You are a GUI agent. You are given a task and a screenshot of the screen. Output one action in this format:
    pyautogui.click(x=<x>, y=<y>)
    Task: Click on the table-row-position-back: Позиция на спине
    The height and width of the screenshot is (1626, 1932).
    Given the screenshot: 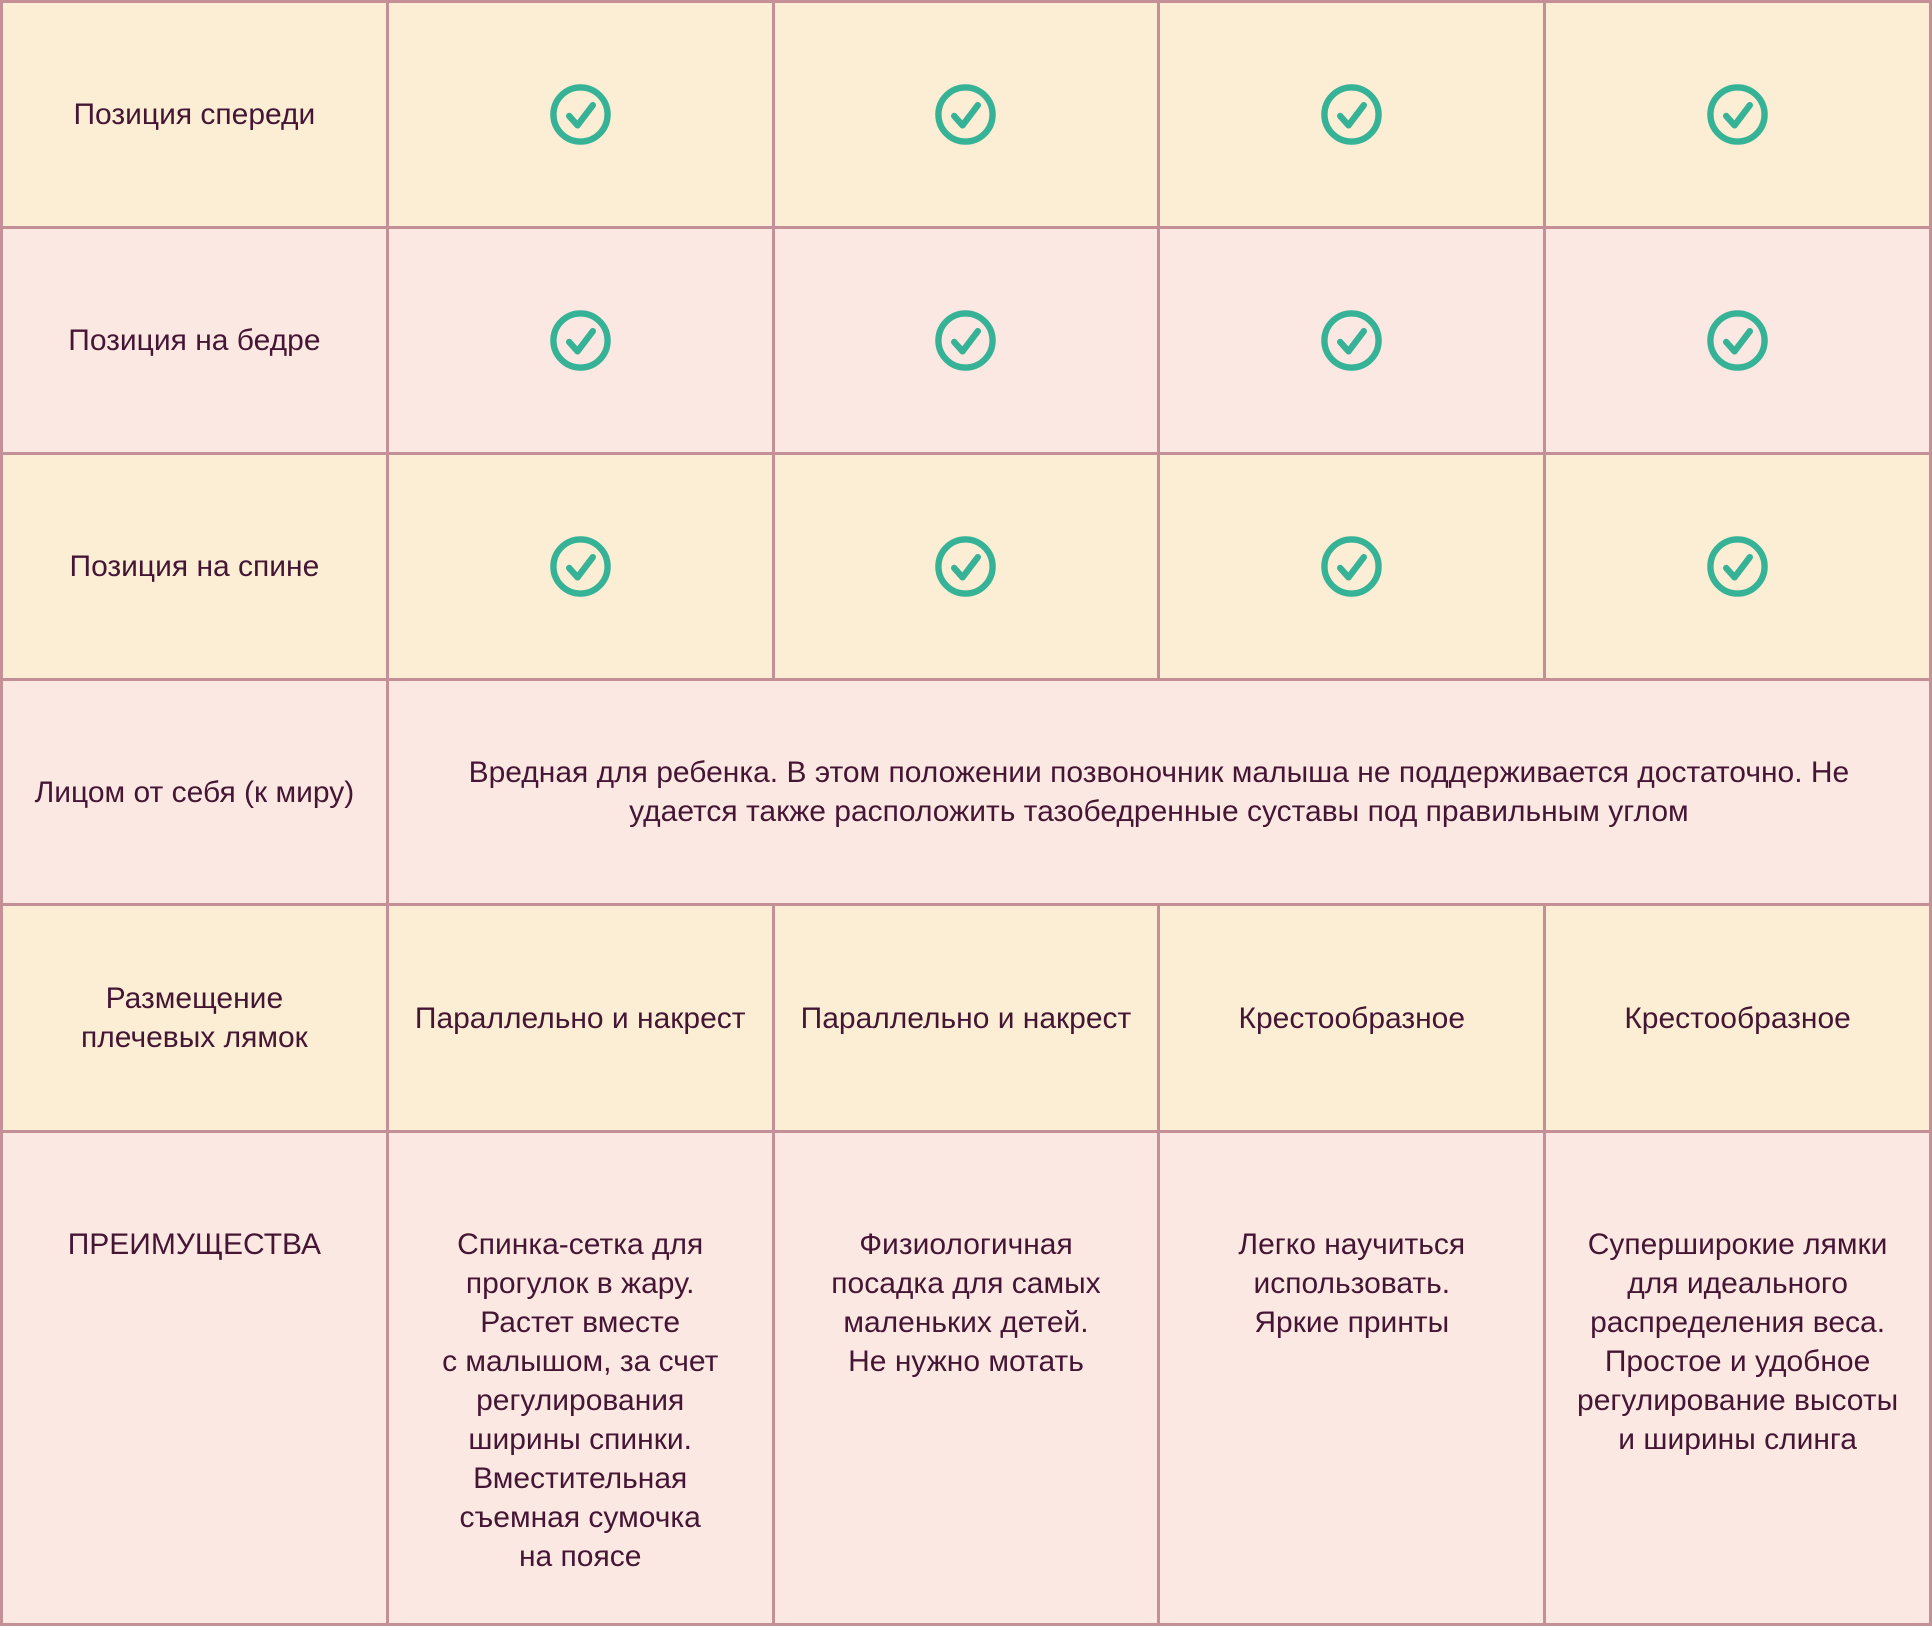 What is the action you would take?
    pyautogui.click(x=966, y=566)
    